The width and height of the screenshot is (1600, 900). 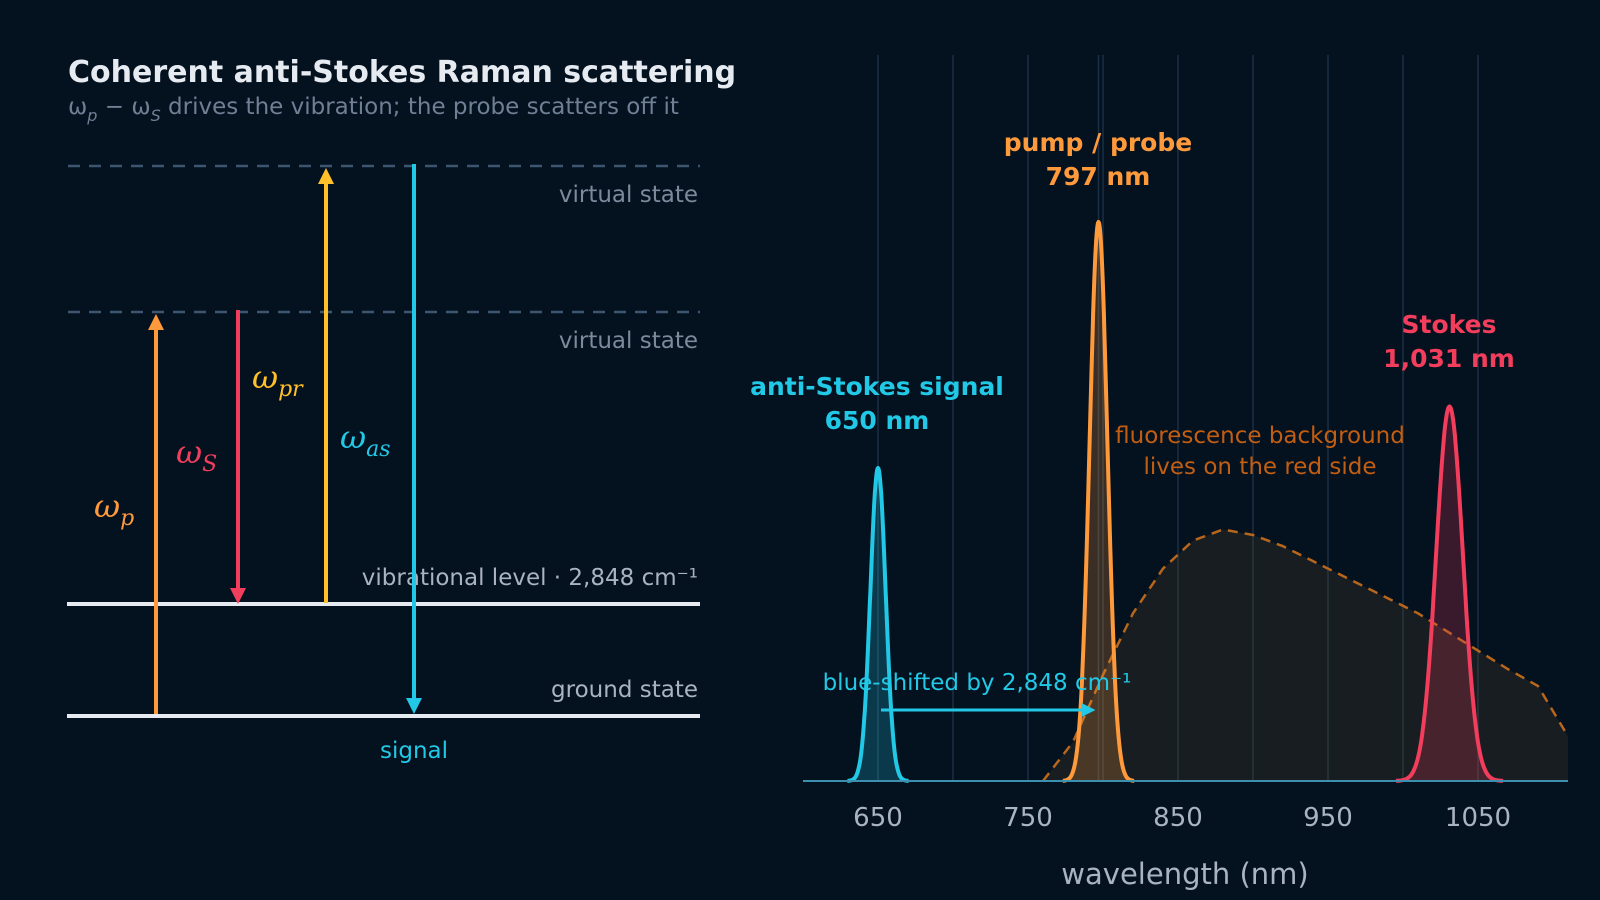 I want to click on fluorescence-fill, so click(x=1305, y=655).